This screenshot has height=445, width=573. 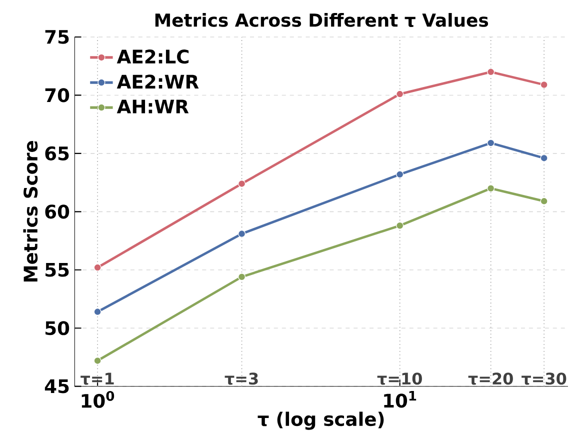 What do you see at coordinates (241, 378) in the screenshot?
I see `ref-line-label: τ=3` at bounding box center [241, 378].